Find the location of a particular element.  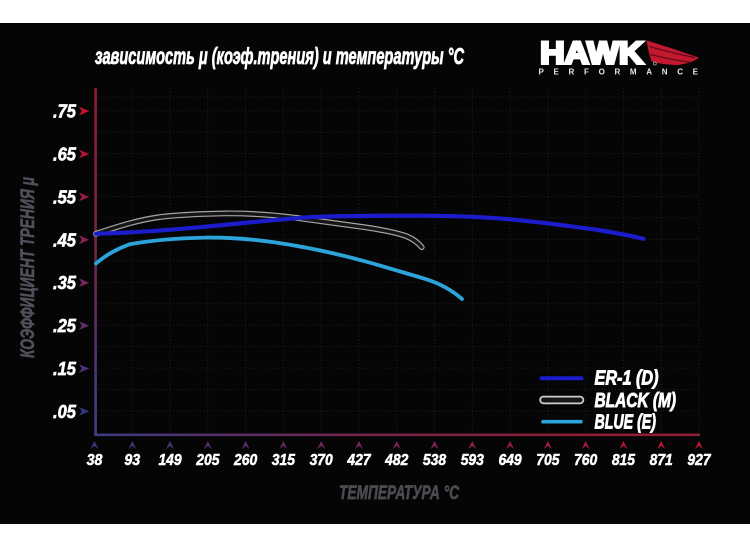

svg-text: .45 is located at coordinates (65, 240).